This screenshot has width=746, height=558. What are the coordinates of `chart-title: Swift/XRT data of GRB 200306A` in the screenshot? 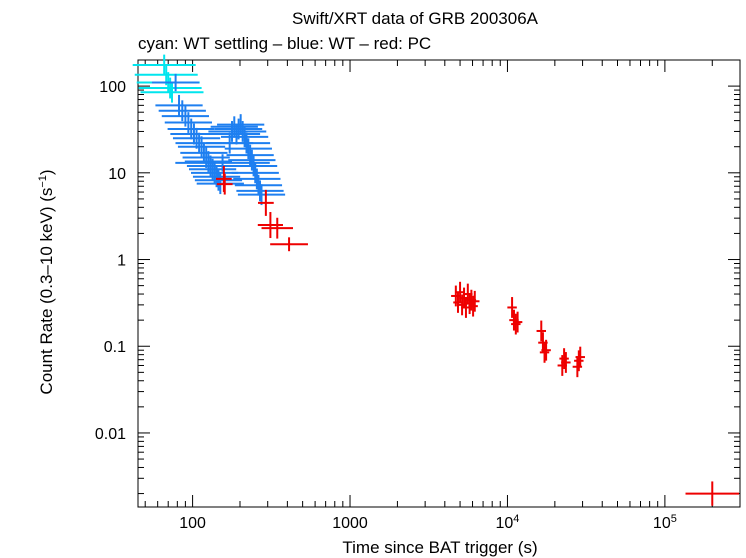 It's located at (415, 18).